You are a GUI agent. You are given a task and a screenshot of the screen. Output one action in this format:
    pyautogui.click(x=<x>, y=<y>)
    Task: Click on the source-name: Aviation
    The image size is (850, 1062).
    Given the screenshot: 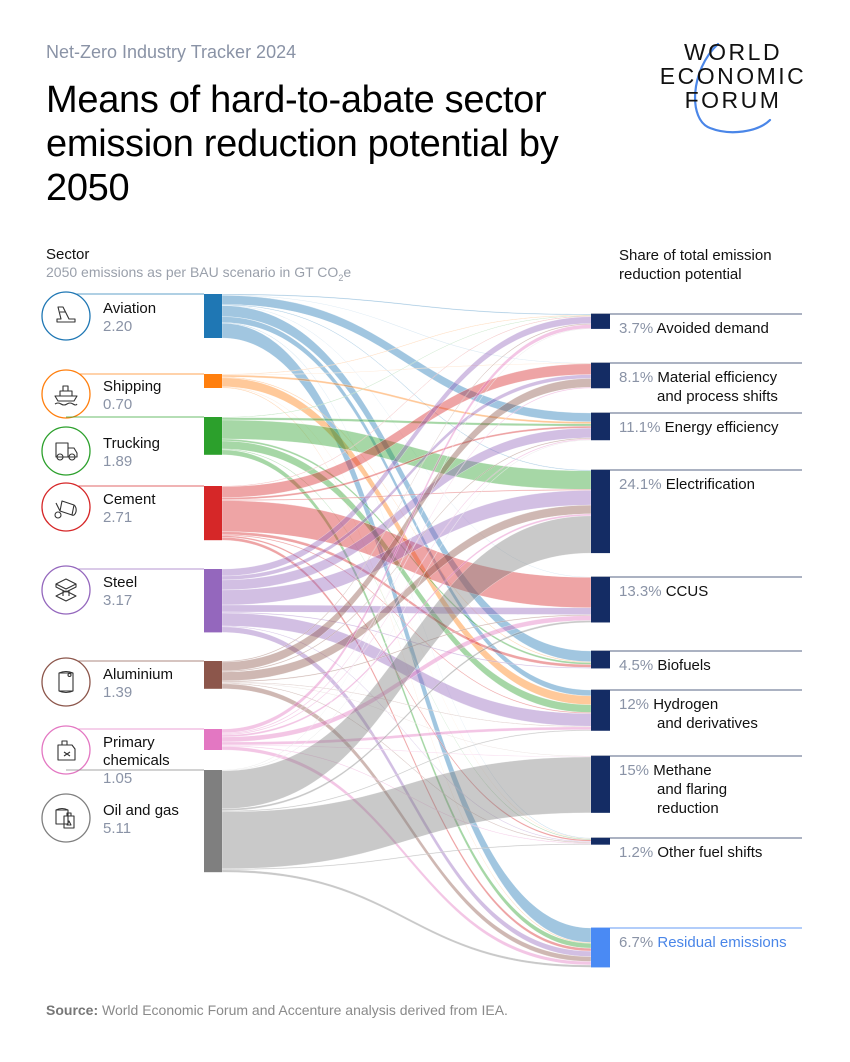 What is the action you would take?
    pyautogui.click(x=130, y=308)
    